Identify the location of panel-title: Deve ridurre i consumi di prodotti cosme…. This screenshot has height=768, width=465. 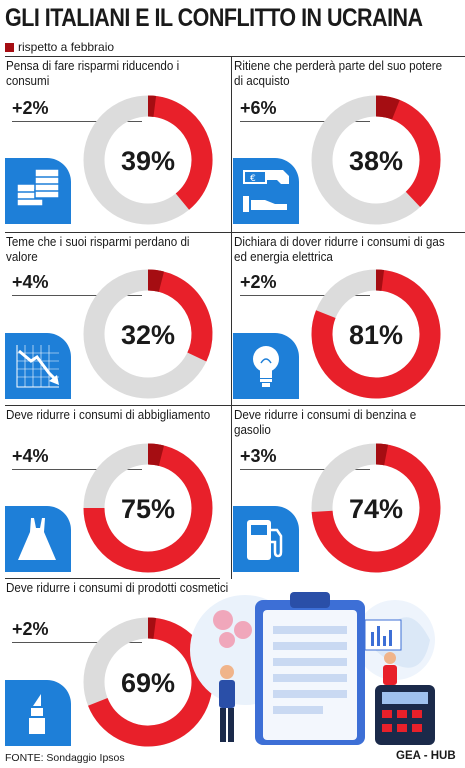
(117, 588).